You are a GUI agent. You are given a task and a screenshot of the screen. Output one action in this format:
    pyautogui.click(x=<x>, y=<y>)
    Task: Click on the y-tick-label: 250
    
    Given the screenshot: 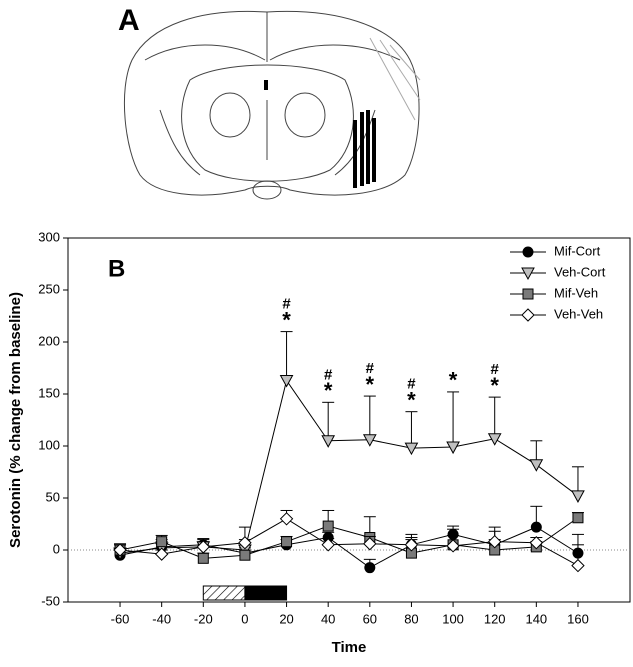 What is the action you would take?
    pyautogui.click(x=49, y=288)
    